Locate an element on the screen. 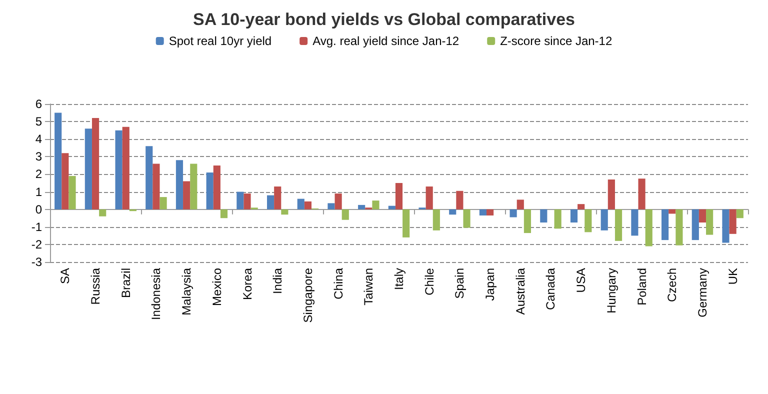 Image resolution: width=768 pixels, height=394 pixels. x-tick-label: Czech is located at coordinates (672, 285).